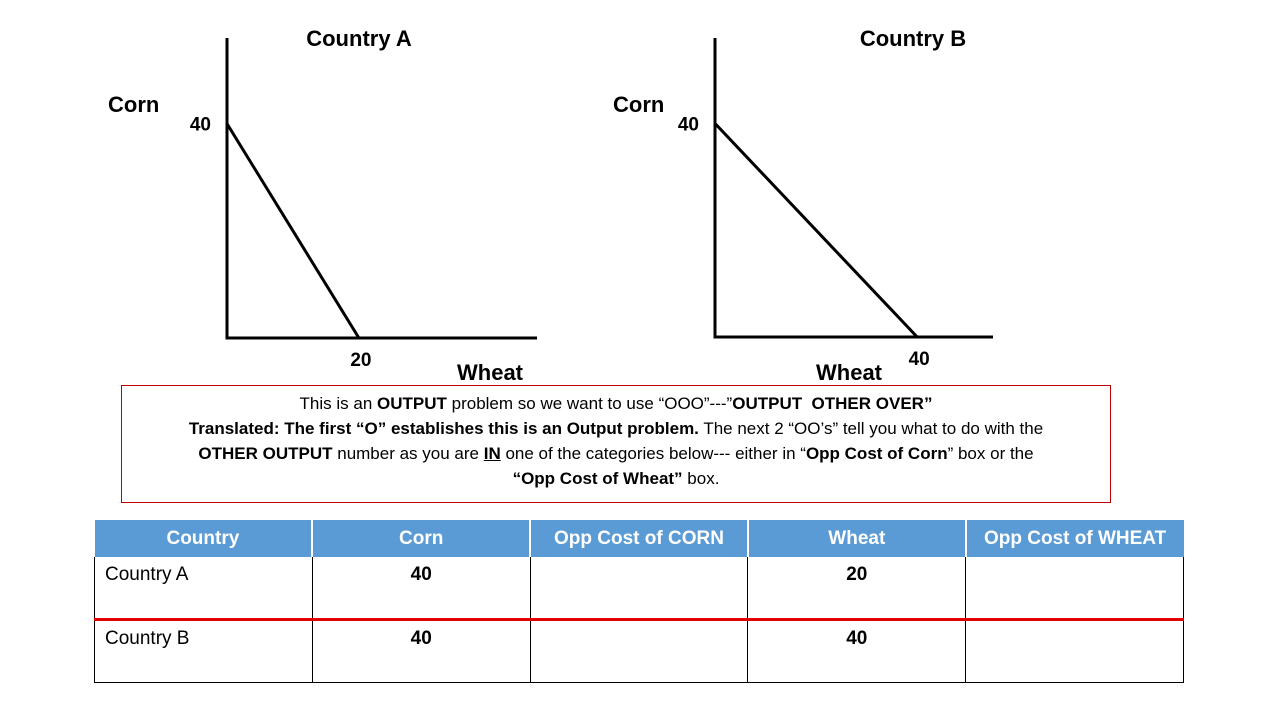  I want to click on note-text: number as you are, so click(408, 453).